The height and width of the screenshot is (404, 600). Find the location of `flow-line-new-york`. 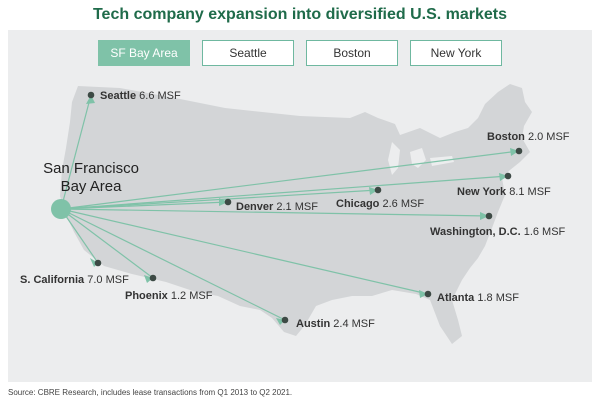

flow-line-new-york is located at coordinates (284, 192).